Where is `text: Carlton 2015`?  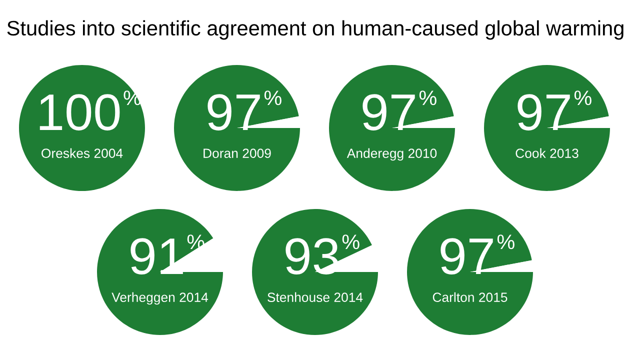
text: Carlton 2015 is located at coordinates (470, 297).